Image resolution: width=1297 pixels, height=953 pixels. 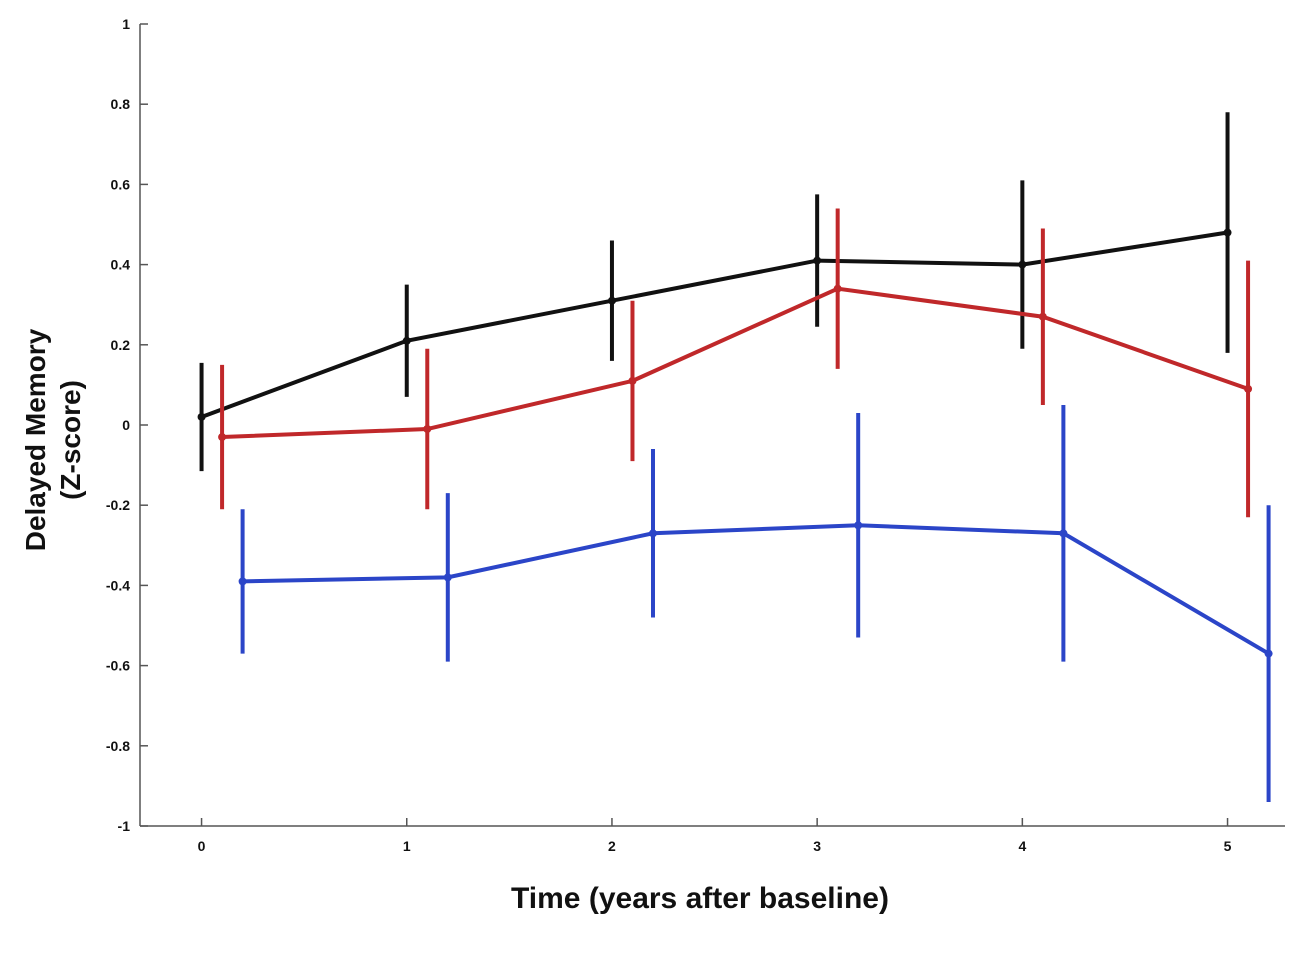 I want to click on y-tick-label: -0.6, so click(x=118, y=666).